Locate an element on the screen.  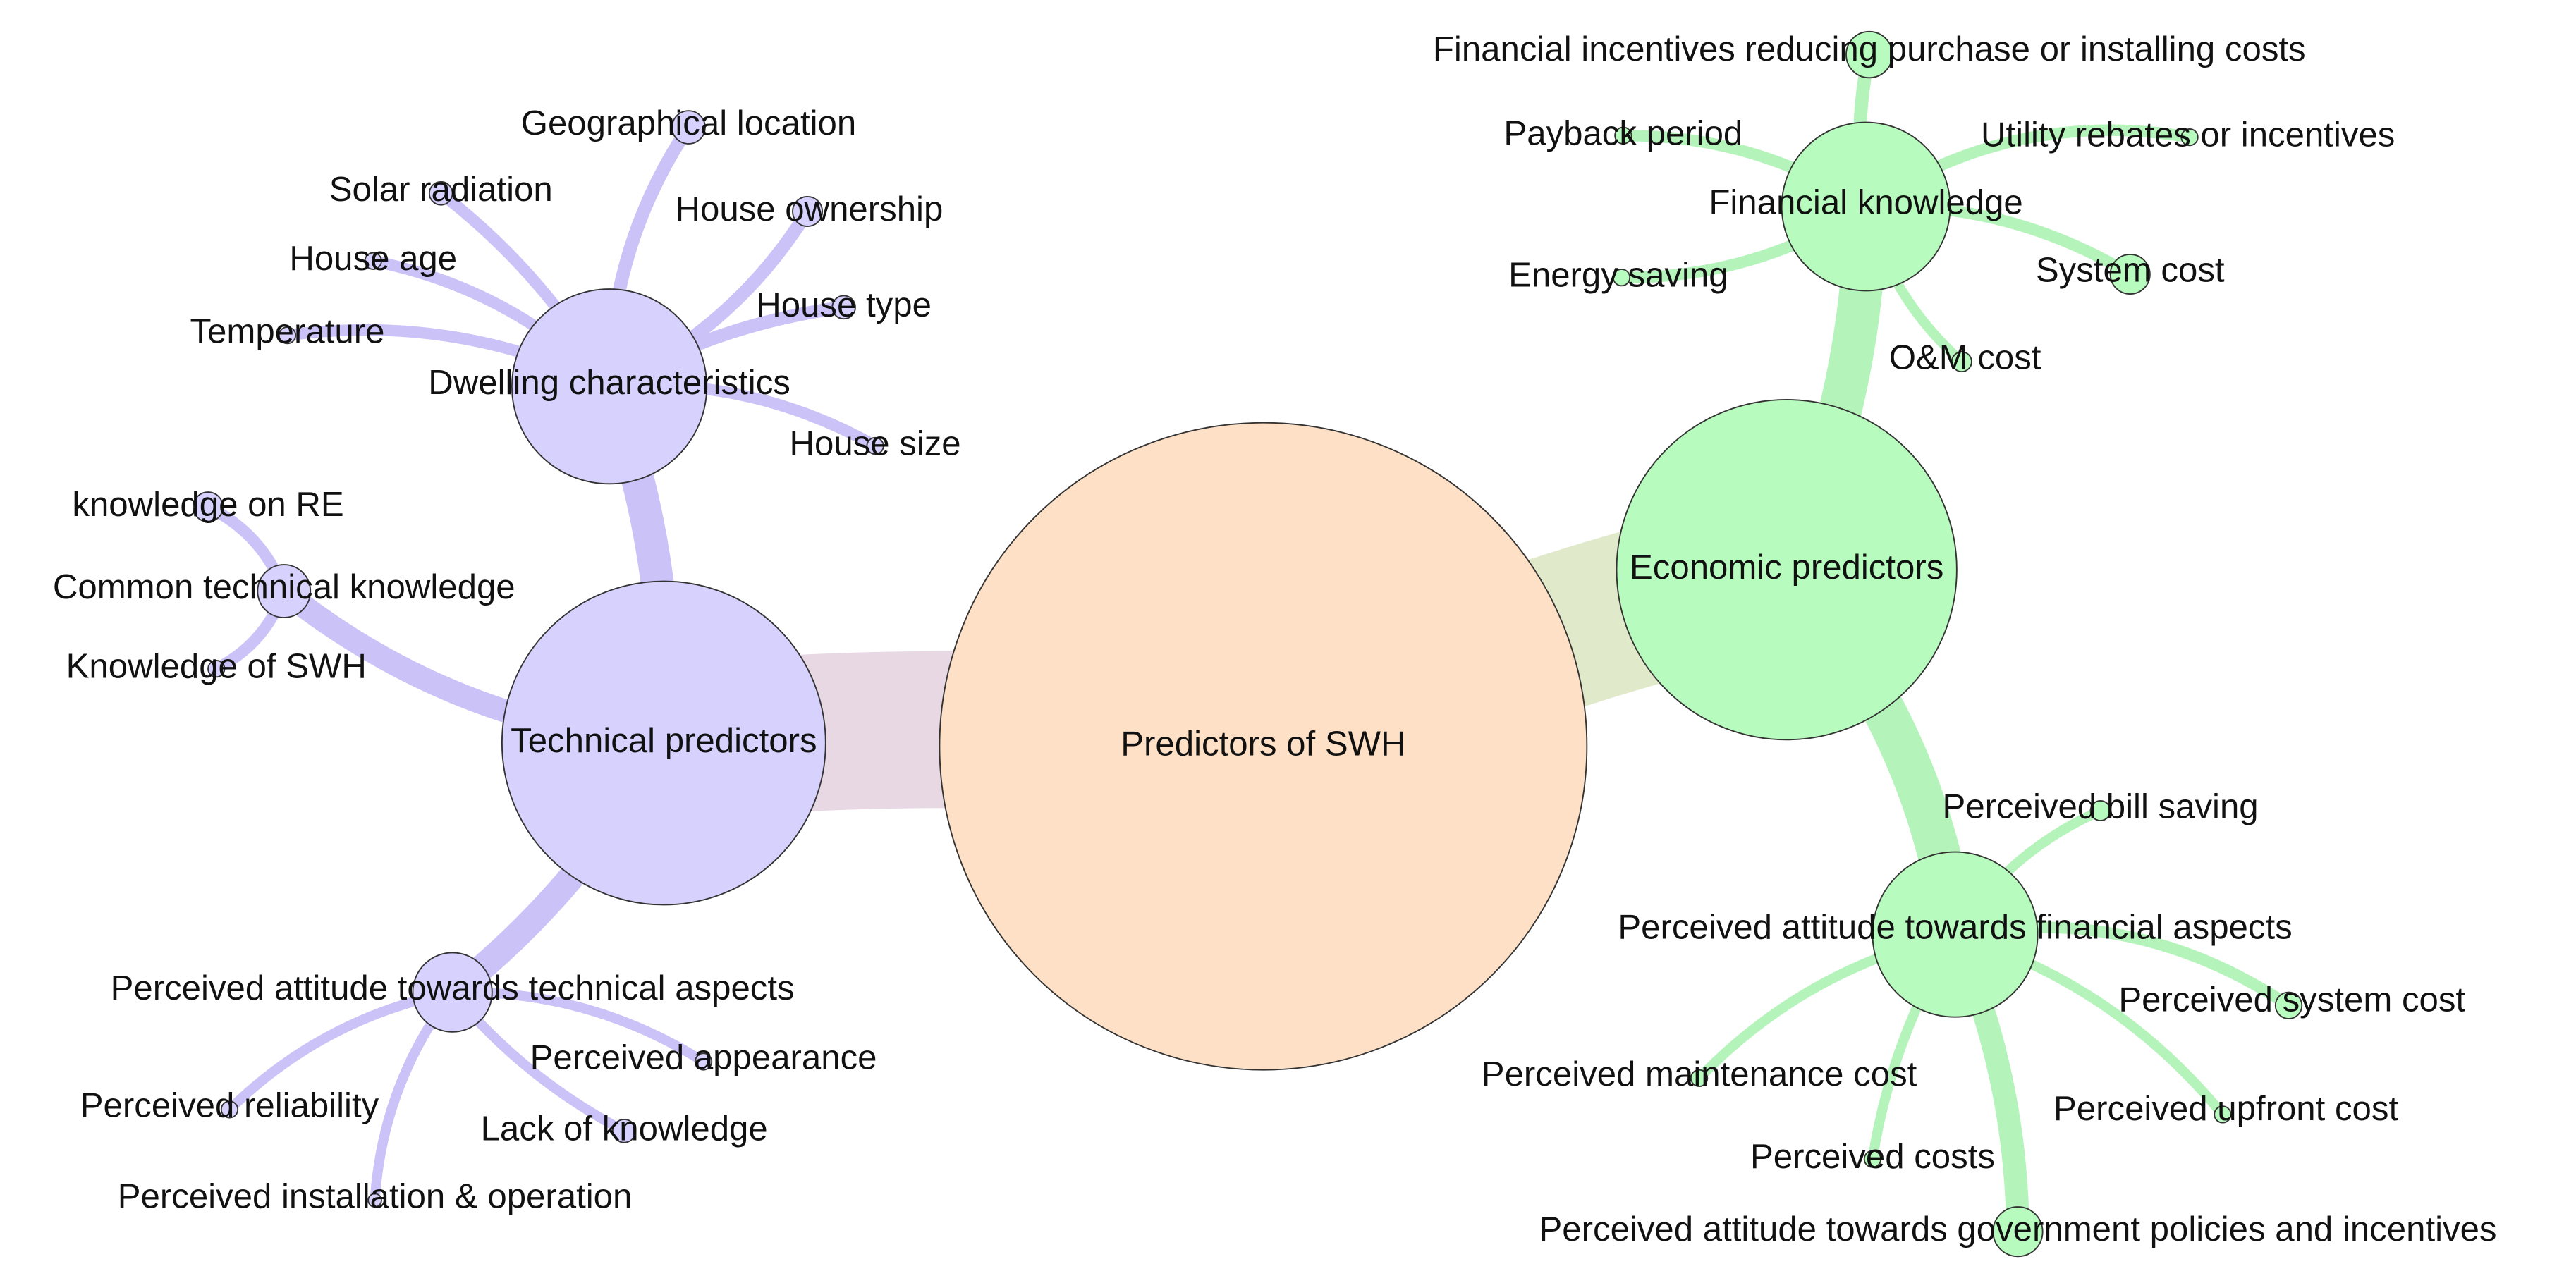
node-label: Perceived upfront cost is located at coordinates (2225, 1109).